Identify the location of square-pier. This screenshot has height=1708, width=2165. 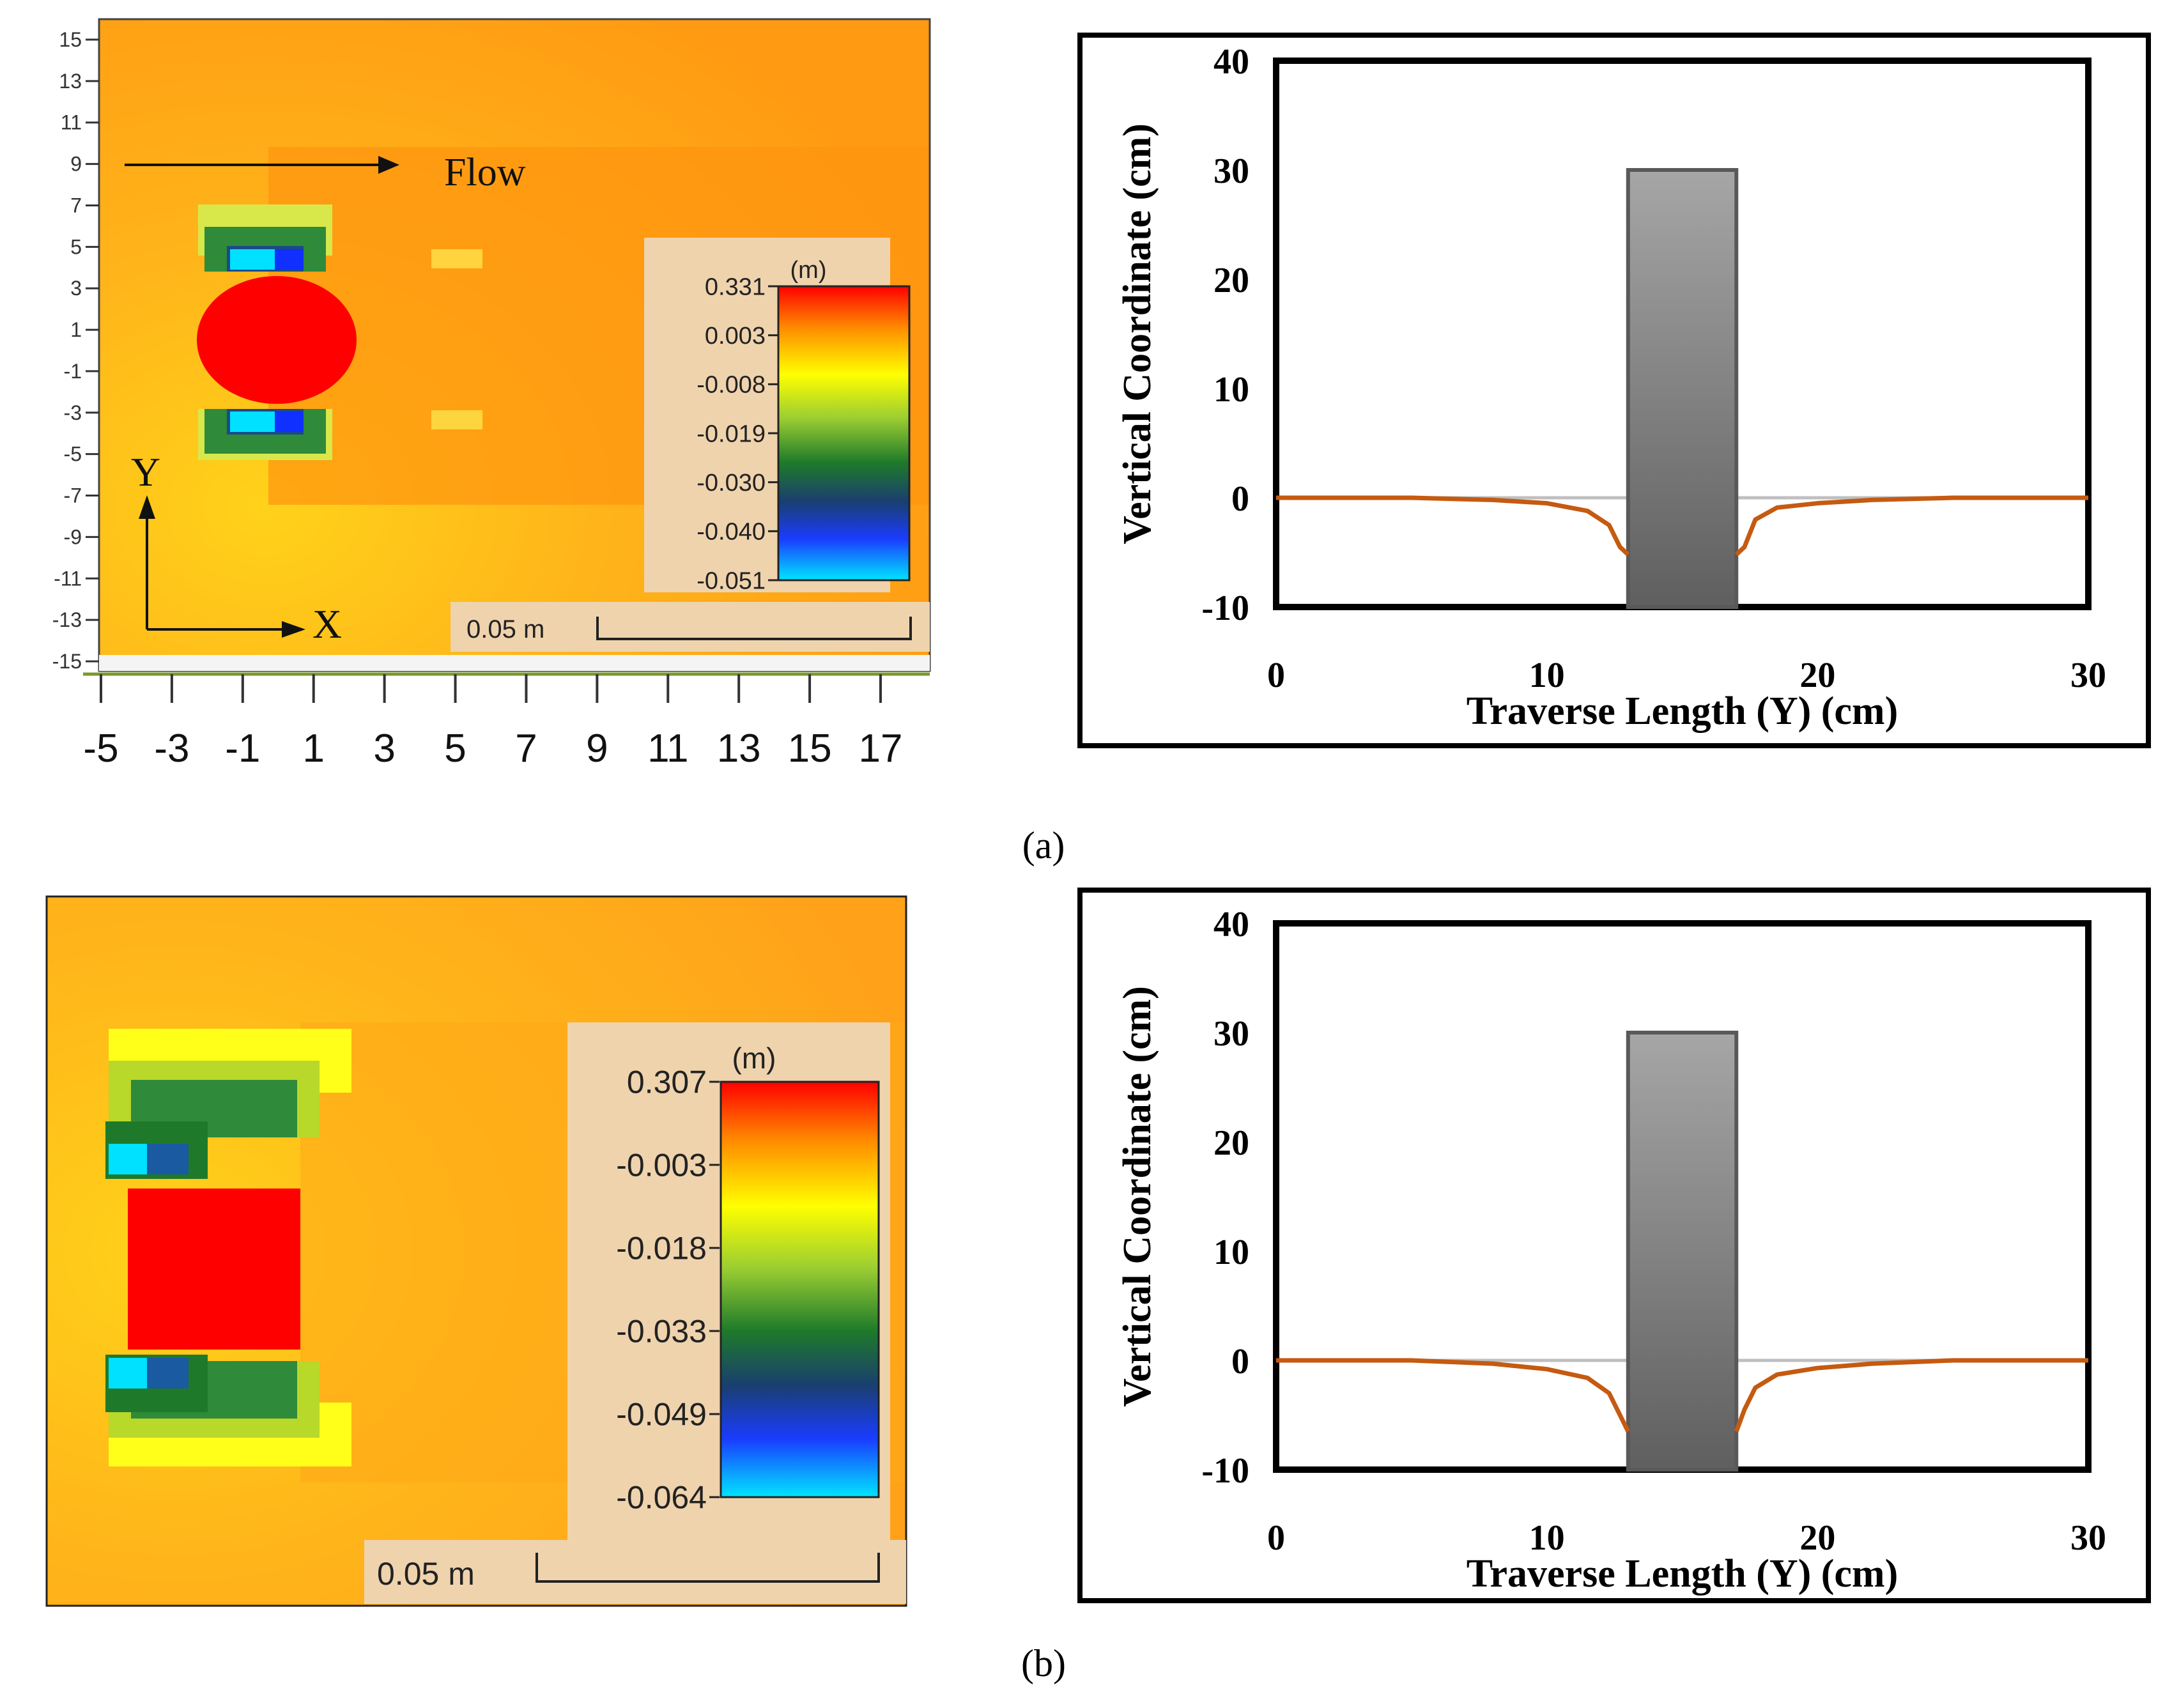
(214, 1269).